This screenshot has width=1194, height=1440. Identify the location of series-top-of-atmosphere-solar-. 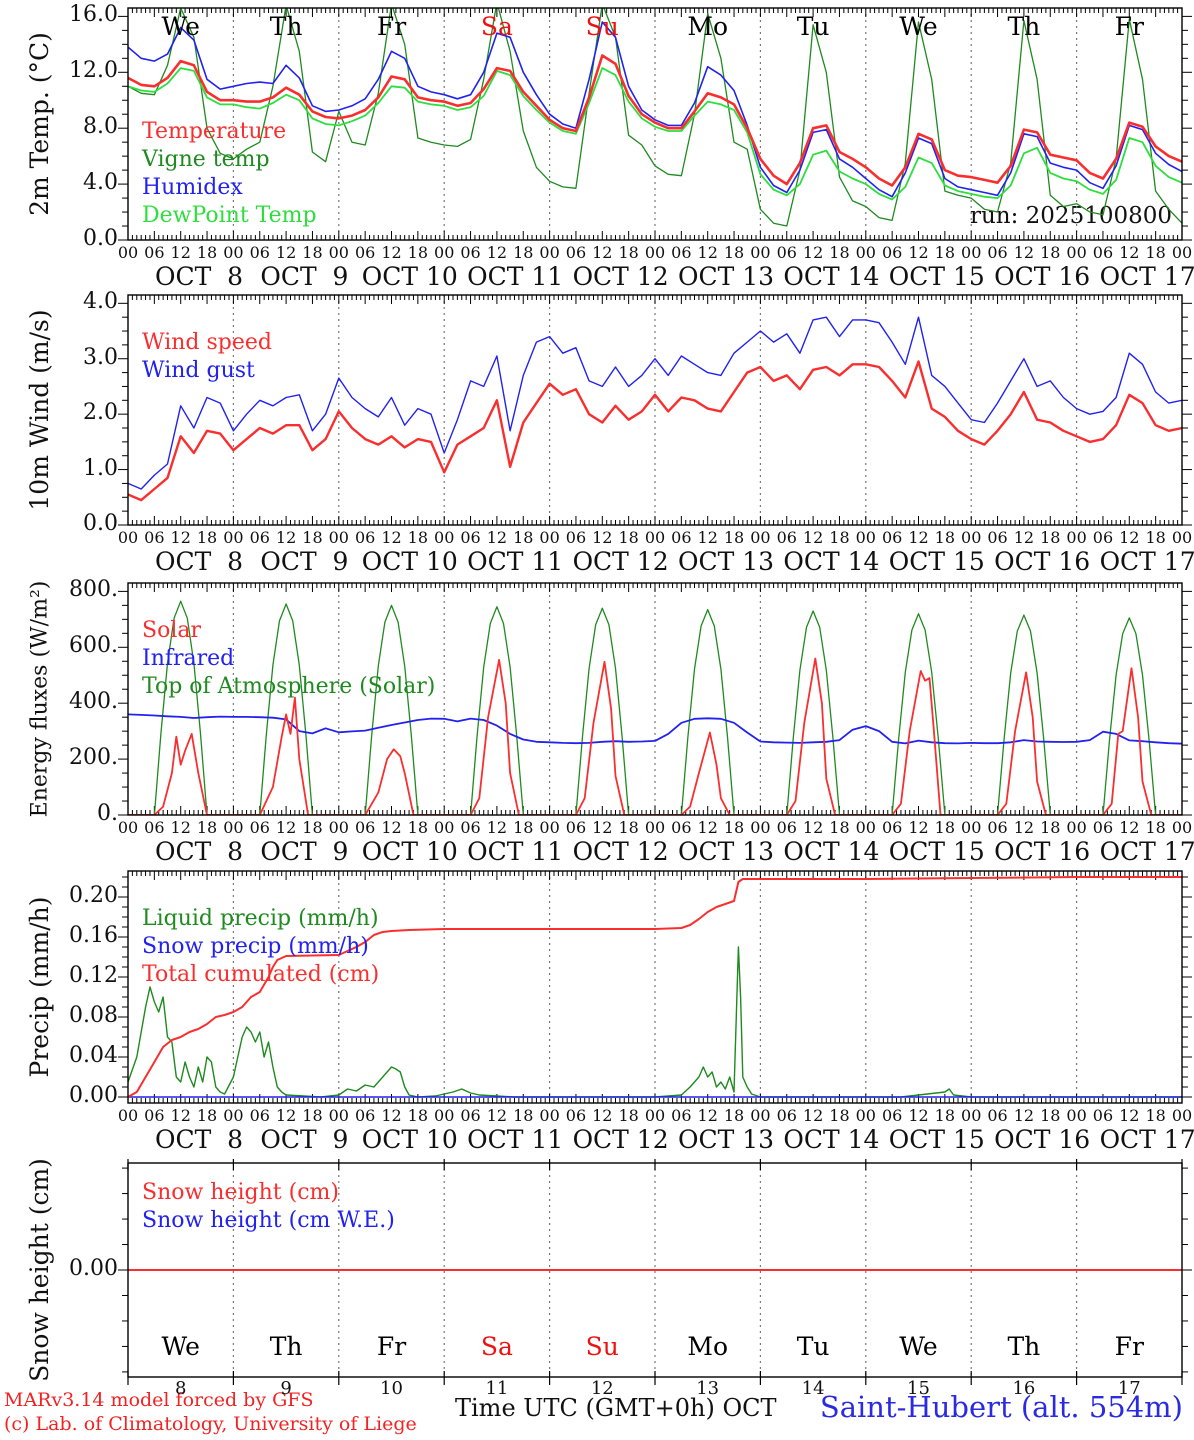
(655, 707).